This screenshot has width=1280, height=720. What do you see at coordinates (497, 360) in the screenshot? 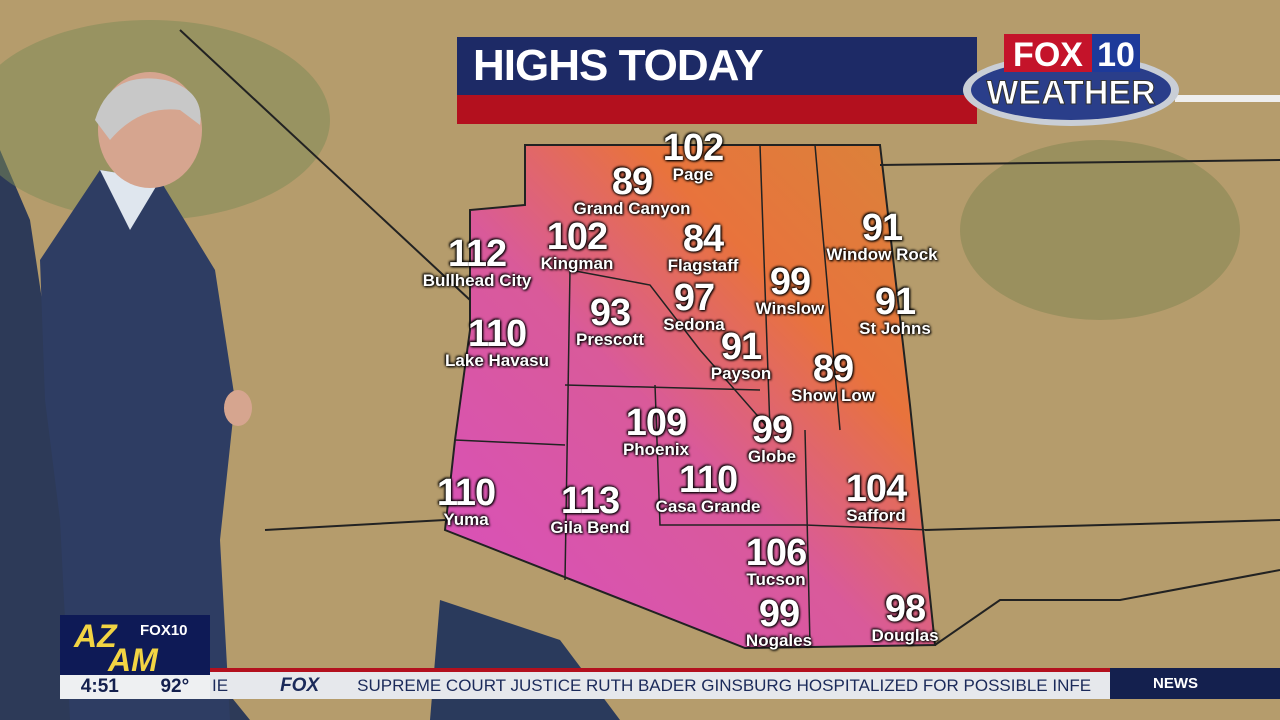
I see `city-name: Lake Havasu` at bounding box center [497, 360].